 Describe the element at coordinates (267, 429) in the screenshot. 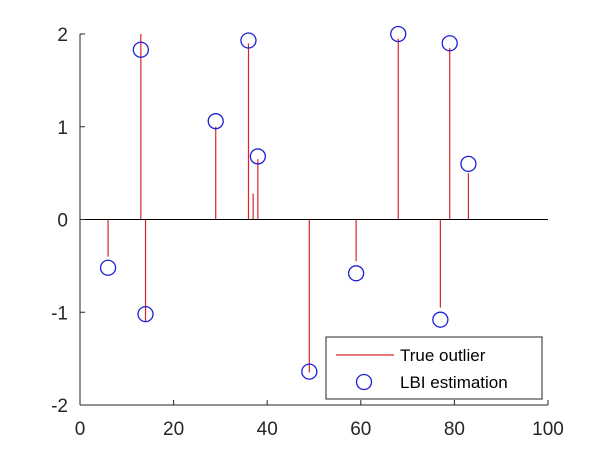

I see `x-tick-label: 40` at that location.